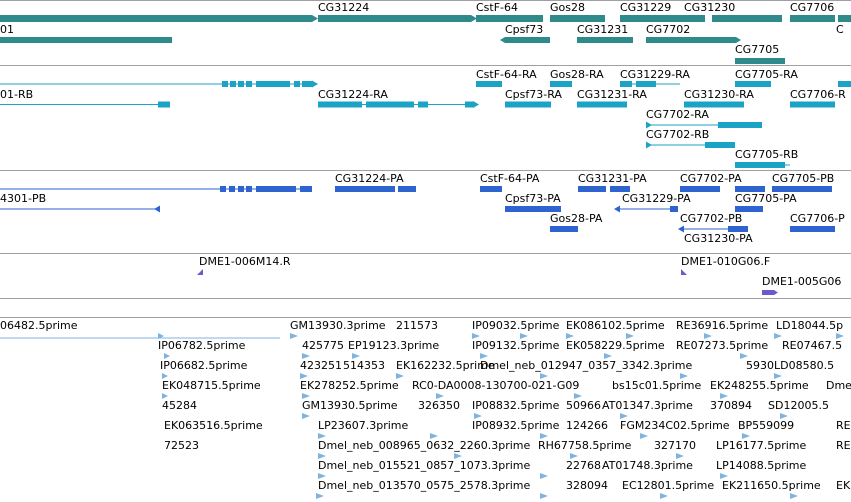 The width and height of the screenshot is (851, 502). I want to click on est-label: RE07273.5prime, so click(722, 345).